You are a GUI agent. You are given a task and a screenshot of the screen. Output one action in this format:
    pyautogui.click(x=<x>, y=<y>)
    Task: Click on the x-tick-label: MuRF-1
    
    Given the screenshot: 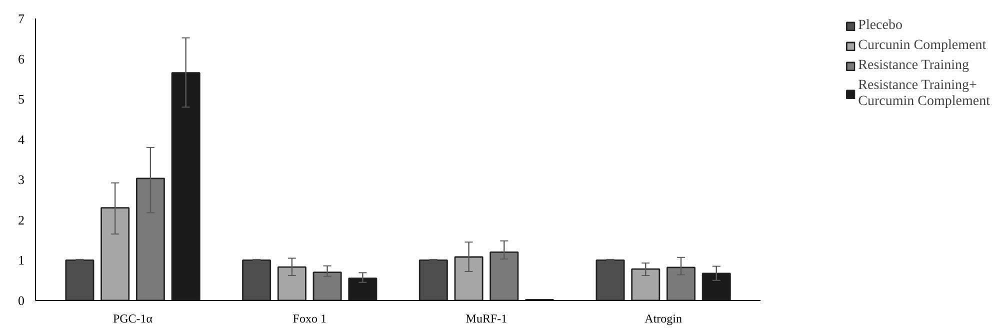 What is the action you would take?
    pyautogui.click(x=487, y=319)
    